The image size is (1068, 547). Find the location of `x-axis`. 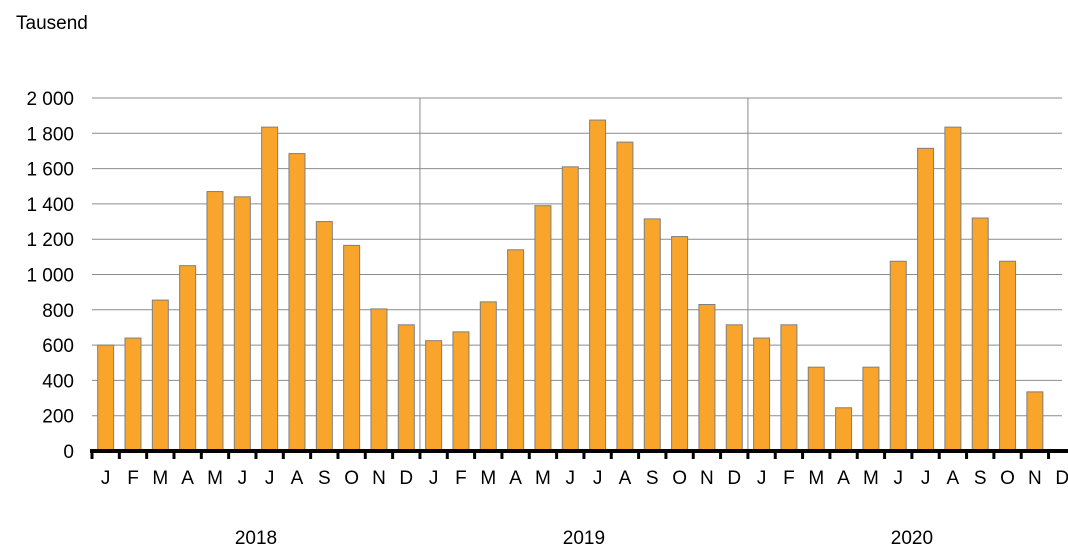

x-axis is located at coordinates (579, 454).